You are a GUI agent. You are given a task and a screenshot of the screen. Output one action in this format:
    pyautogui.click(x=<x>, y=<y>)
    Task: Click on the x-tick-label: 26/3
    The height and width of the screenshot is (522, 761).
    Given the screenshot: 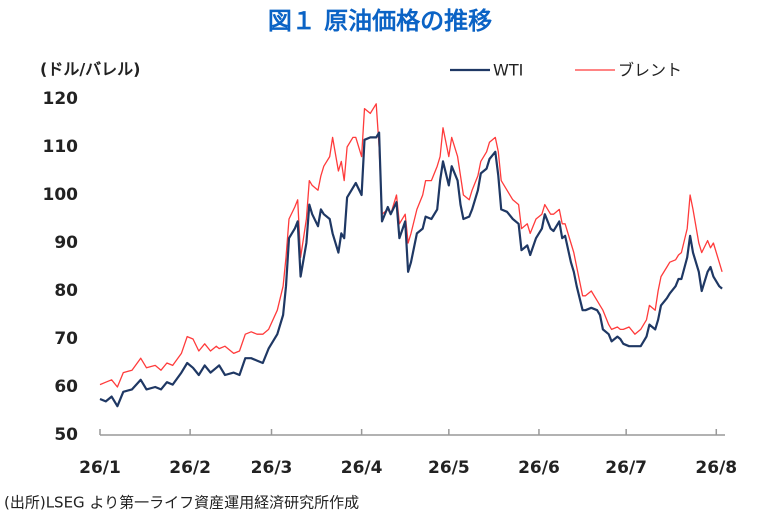 What is the action you would take?
    pyautogui.click(x=272, y=468)
    